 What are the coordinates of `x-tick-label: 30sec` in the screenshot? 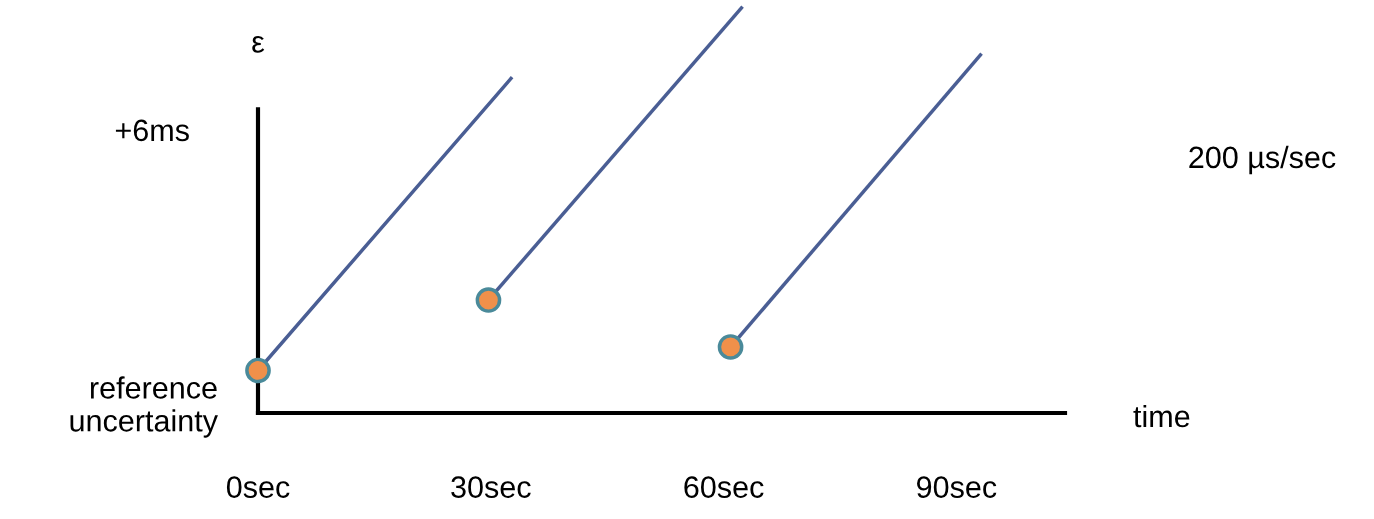 It's located at (491, 487).